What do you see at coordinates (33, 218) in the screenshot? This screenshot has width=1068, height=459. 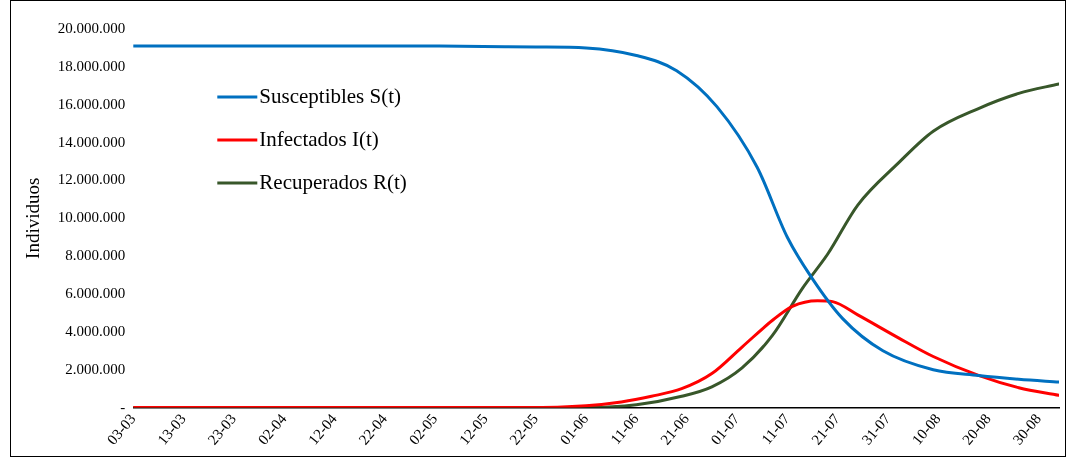 I see `y-axis-title: Individuos` at bounding box center [33, 218].